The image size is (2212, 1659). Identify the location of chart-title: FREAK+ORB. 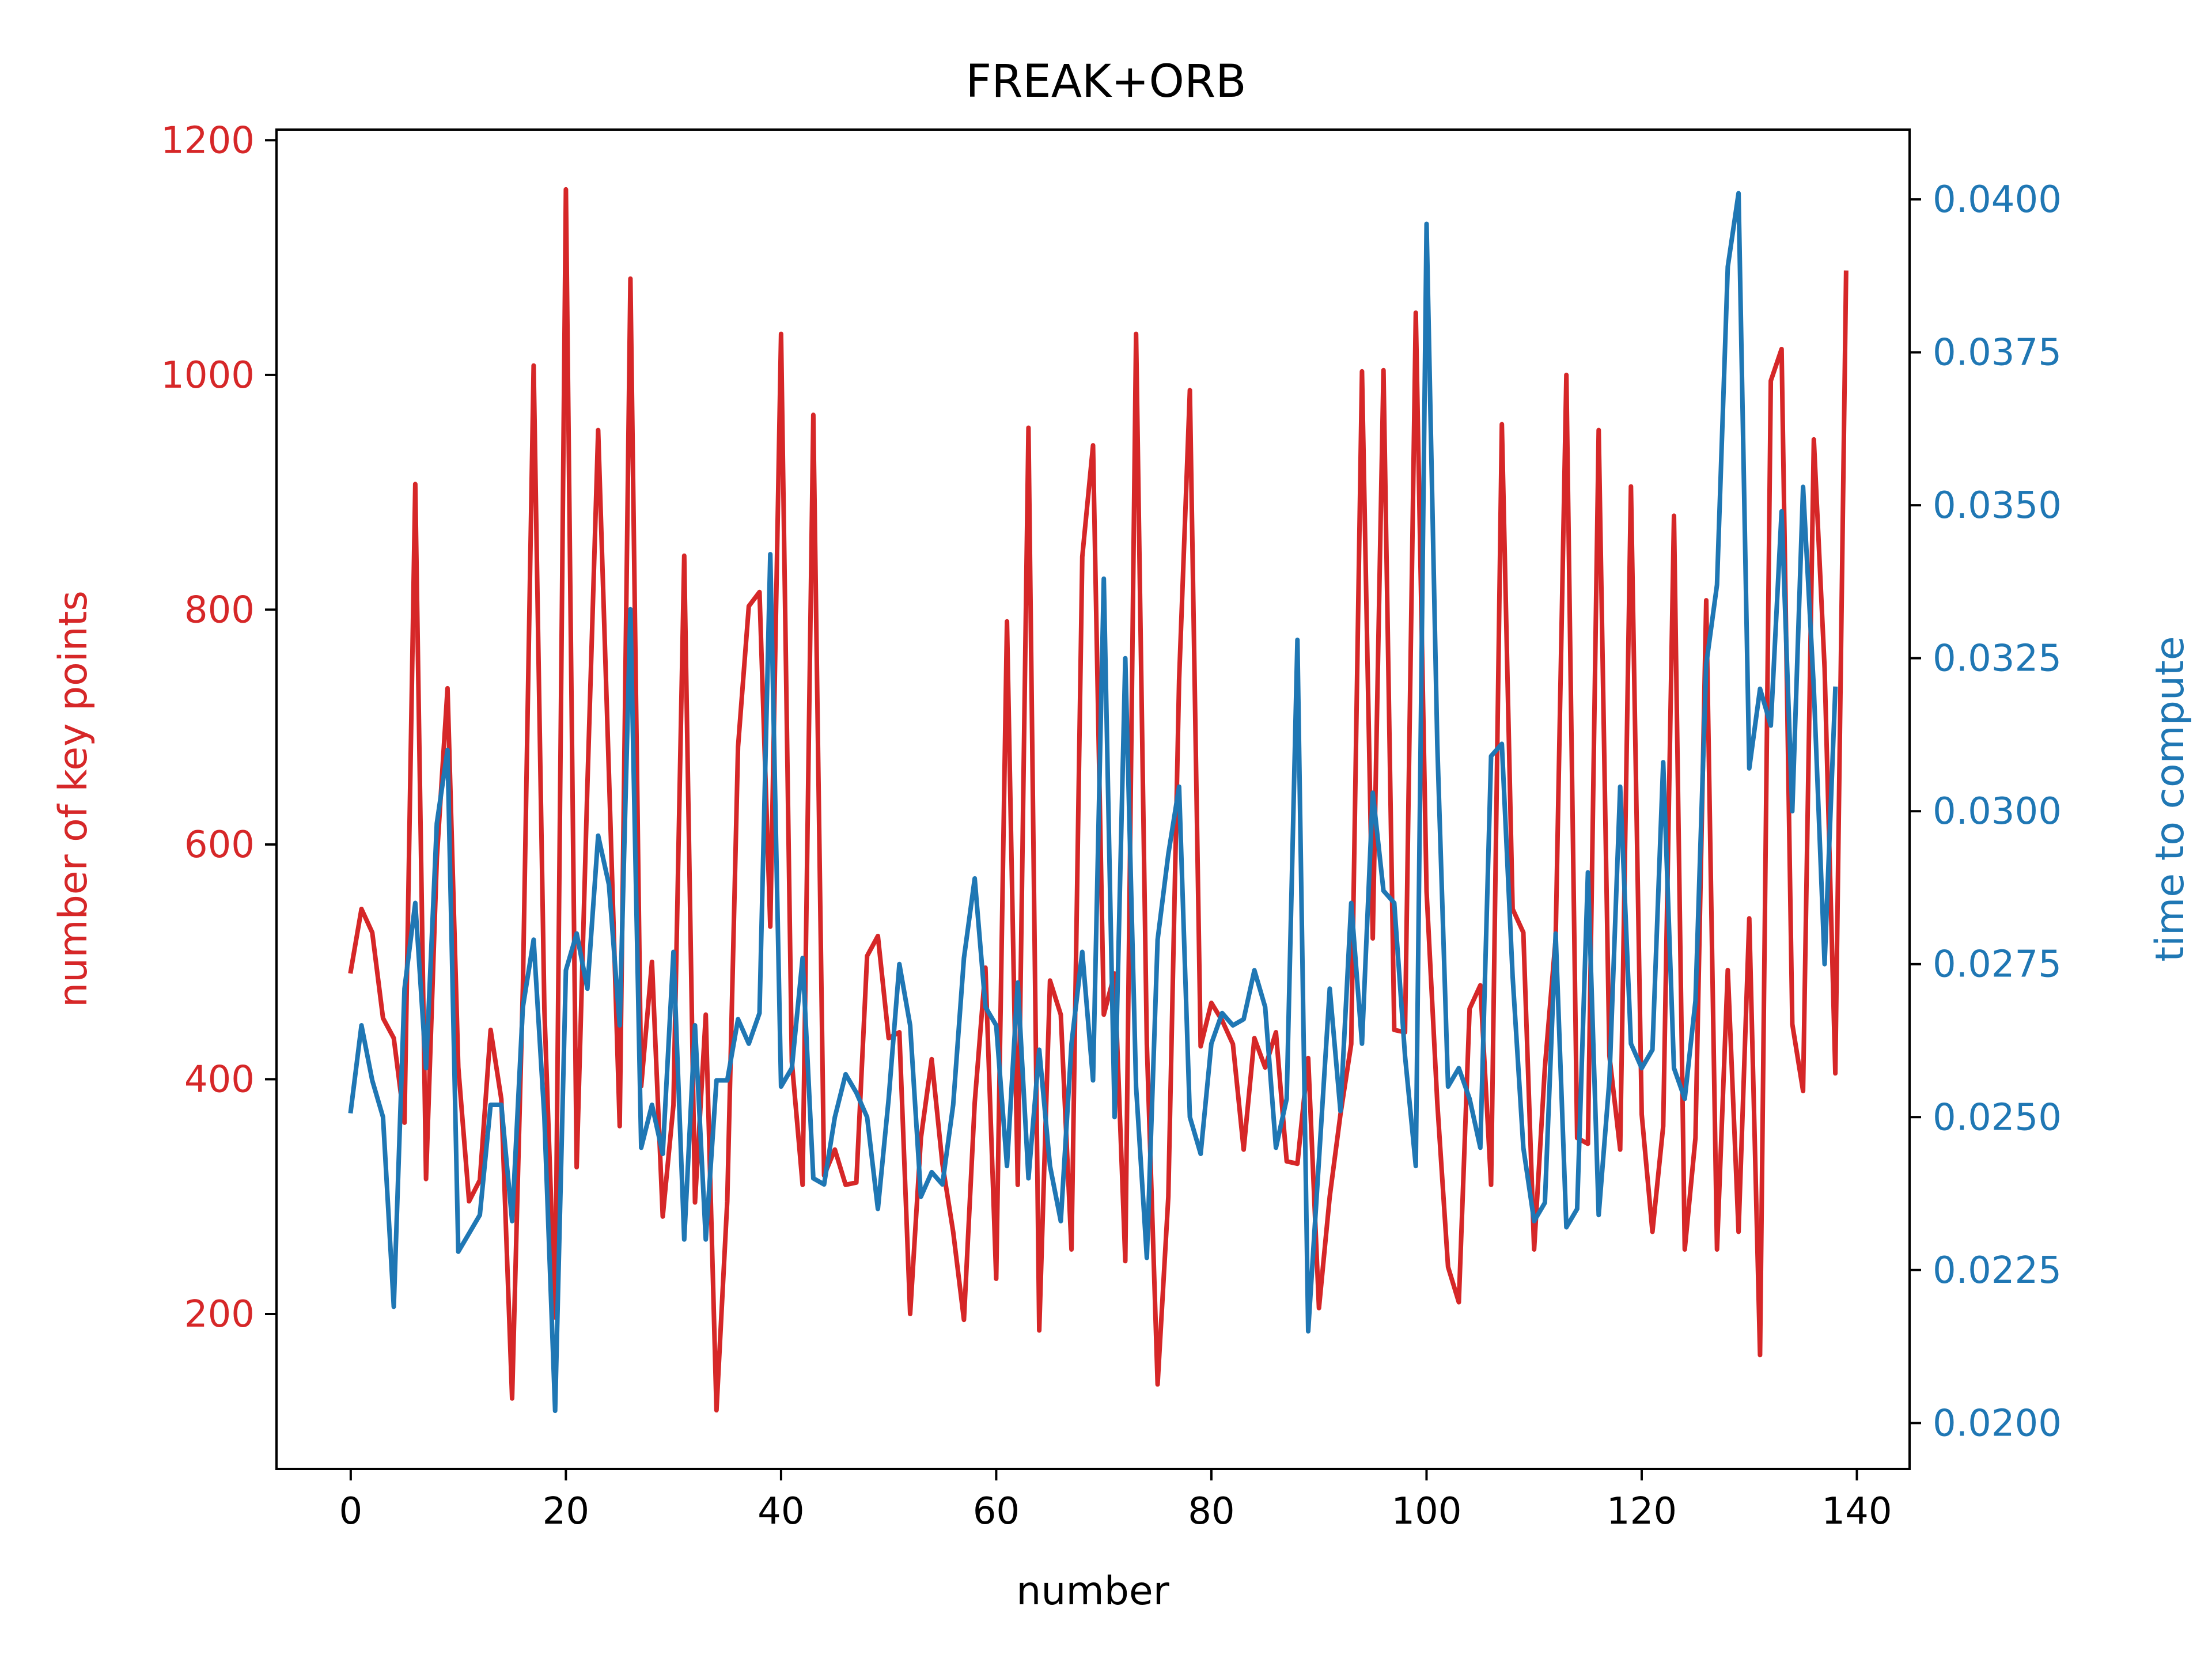
(1105, 82).